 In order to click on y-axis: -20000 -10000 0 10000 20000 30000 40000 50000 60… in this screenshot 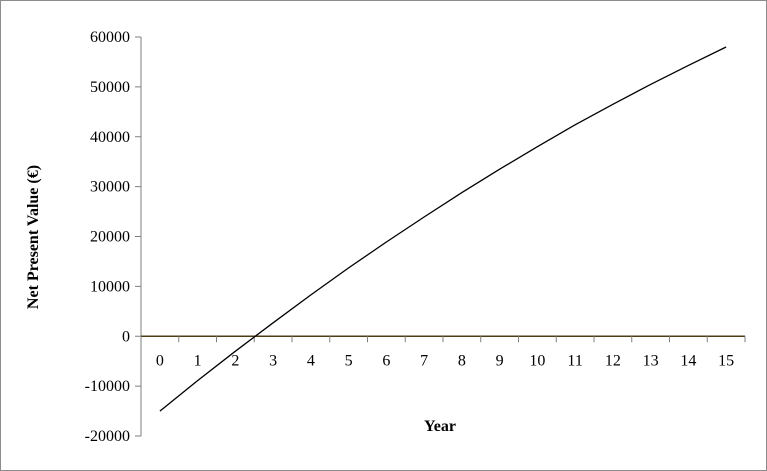, I will do `click(113, 237)`.